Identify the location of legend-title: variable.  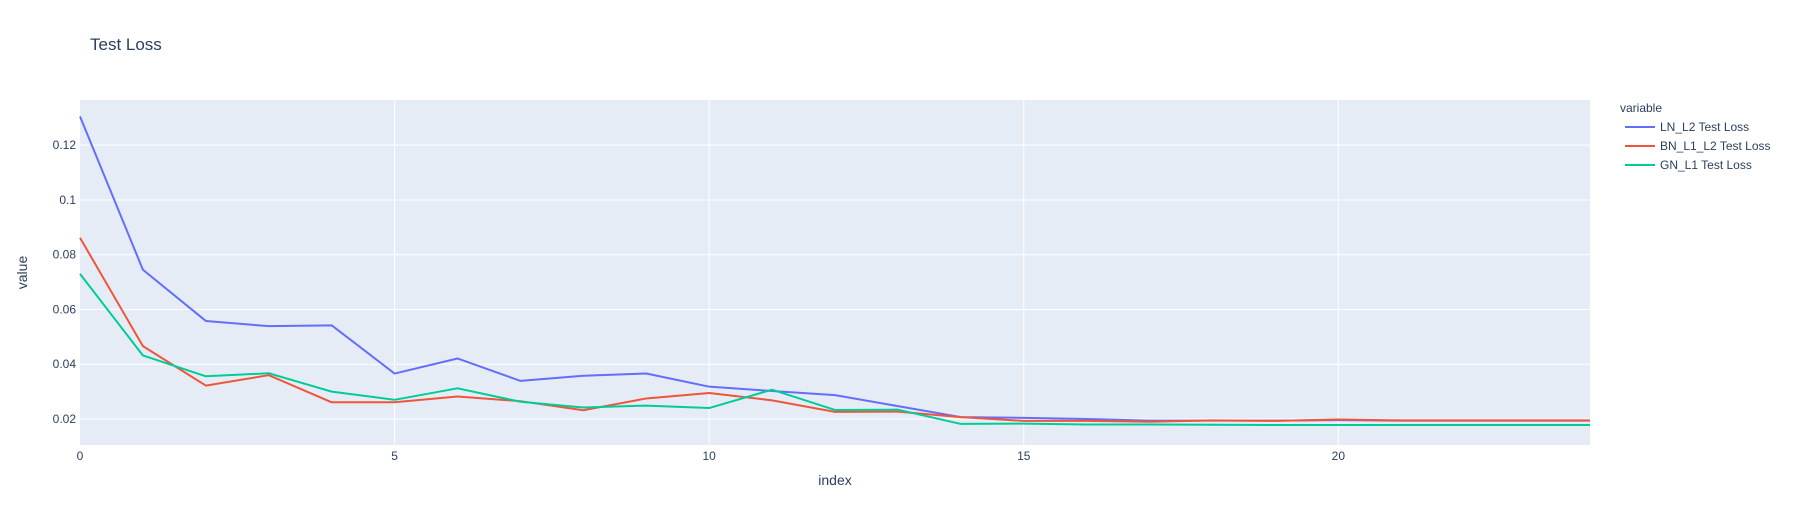
(1641, 108).